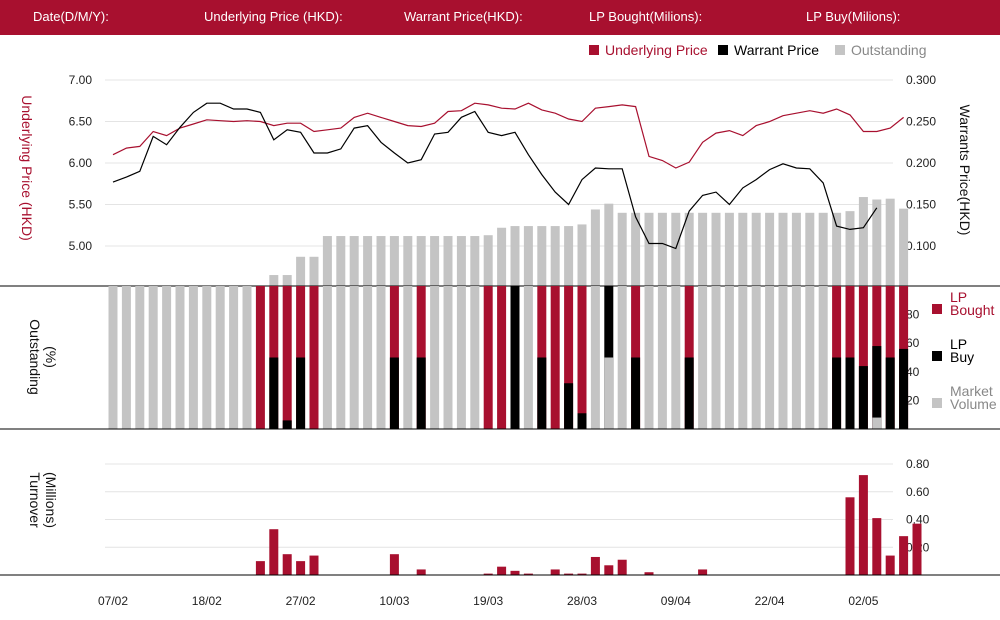 This screenshot has height=620, width=1000. Describe the element at coordinates (81, 205) in the screenshot. I see `left-tick-label: 5.50` at that location.